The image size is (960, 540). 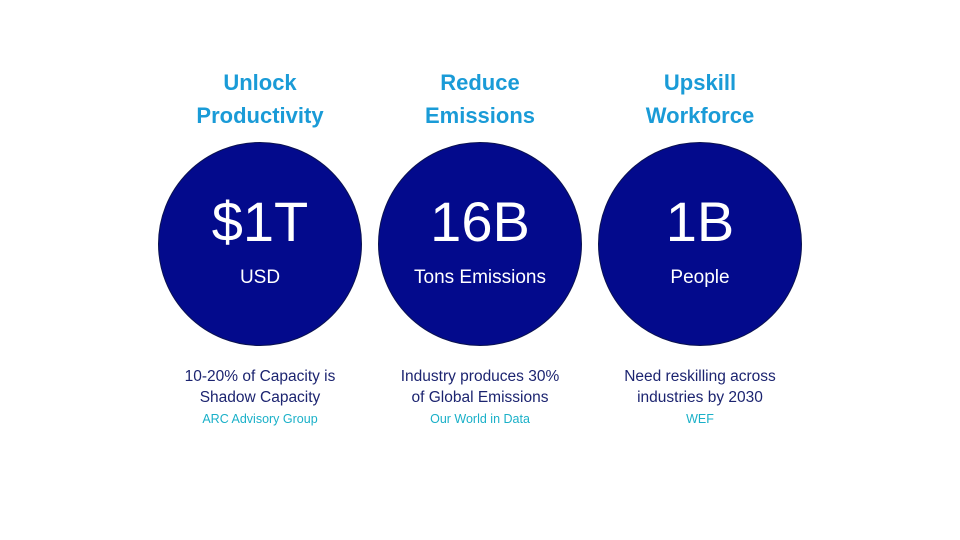 I want to click on stat-value: $1T, so click(x=260, y=221).